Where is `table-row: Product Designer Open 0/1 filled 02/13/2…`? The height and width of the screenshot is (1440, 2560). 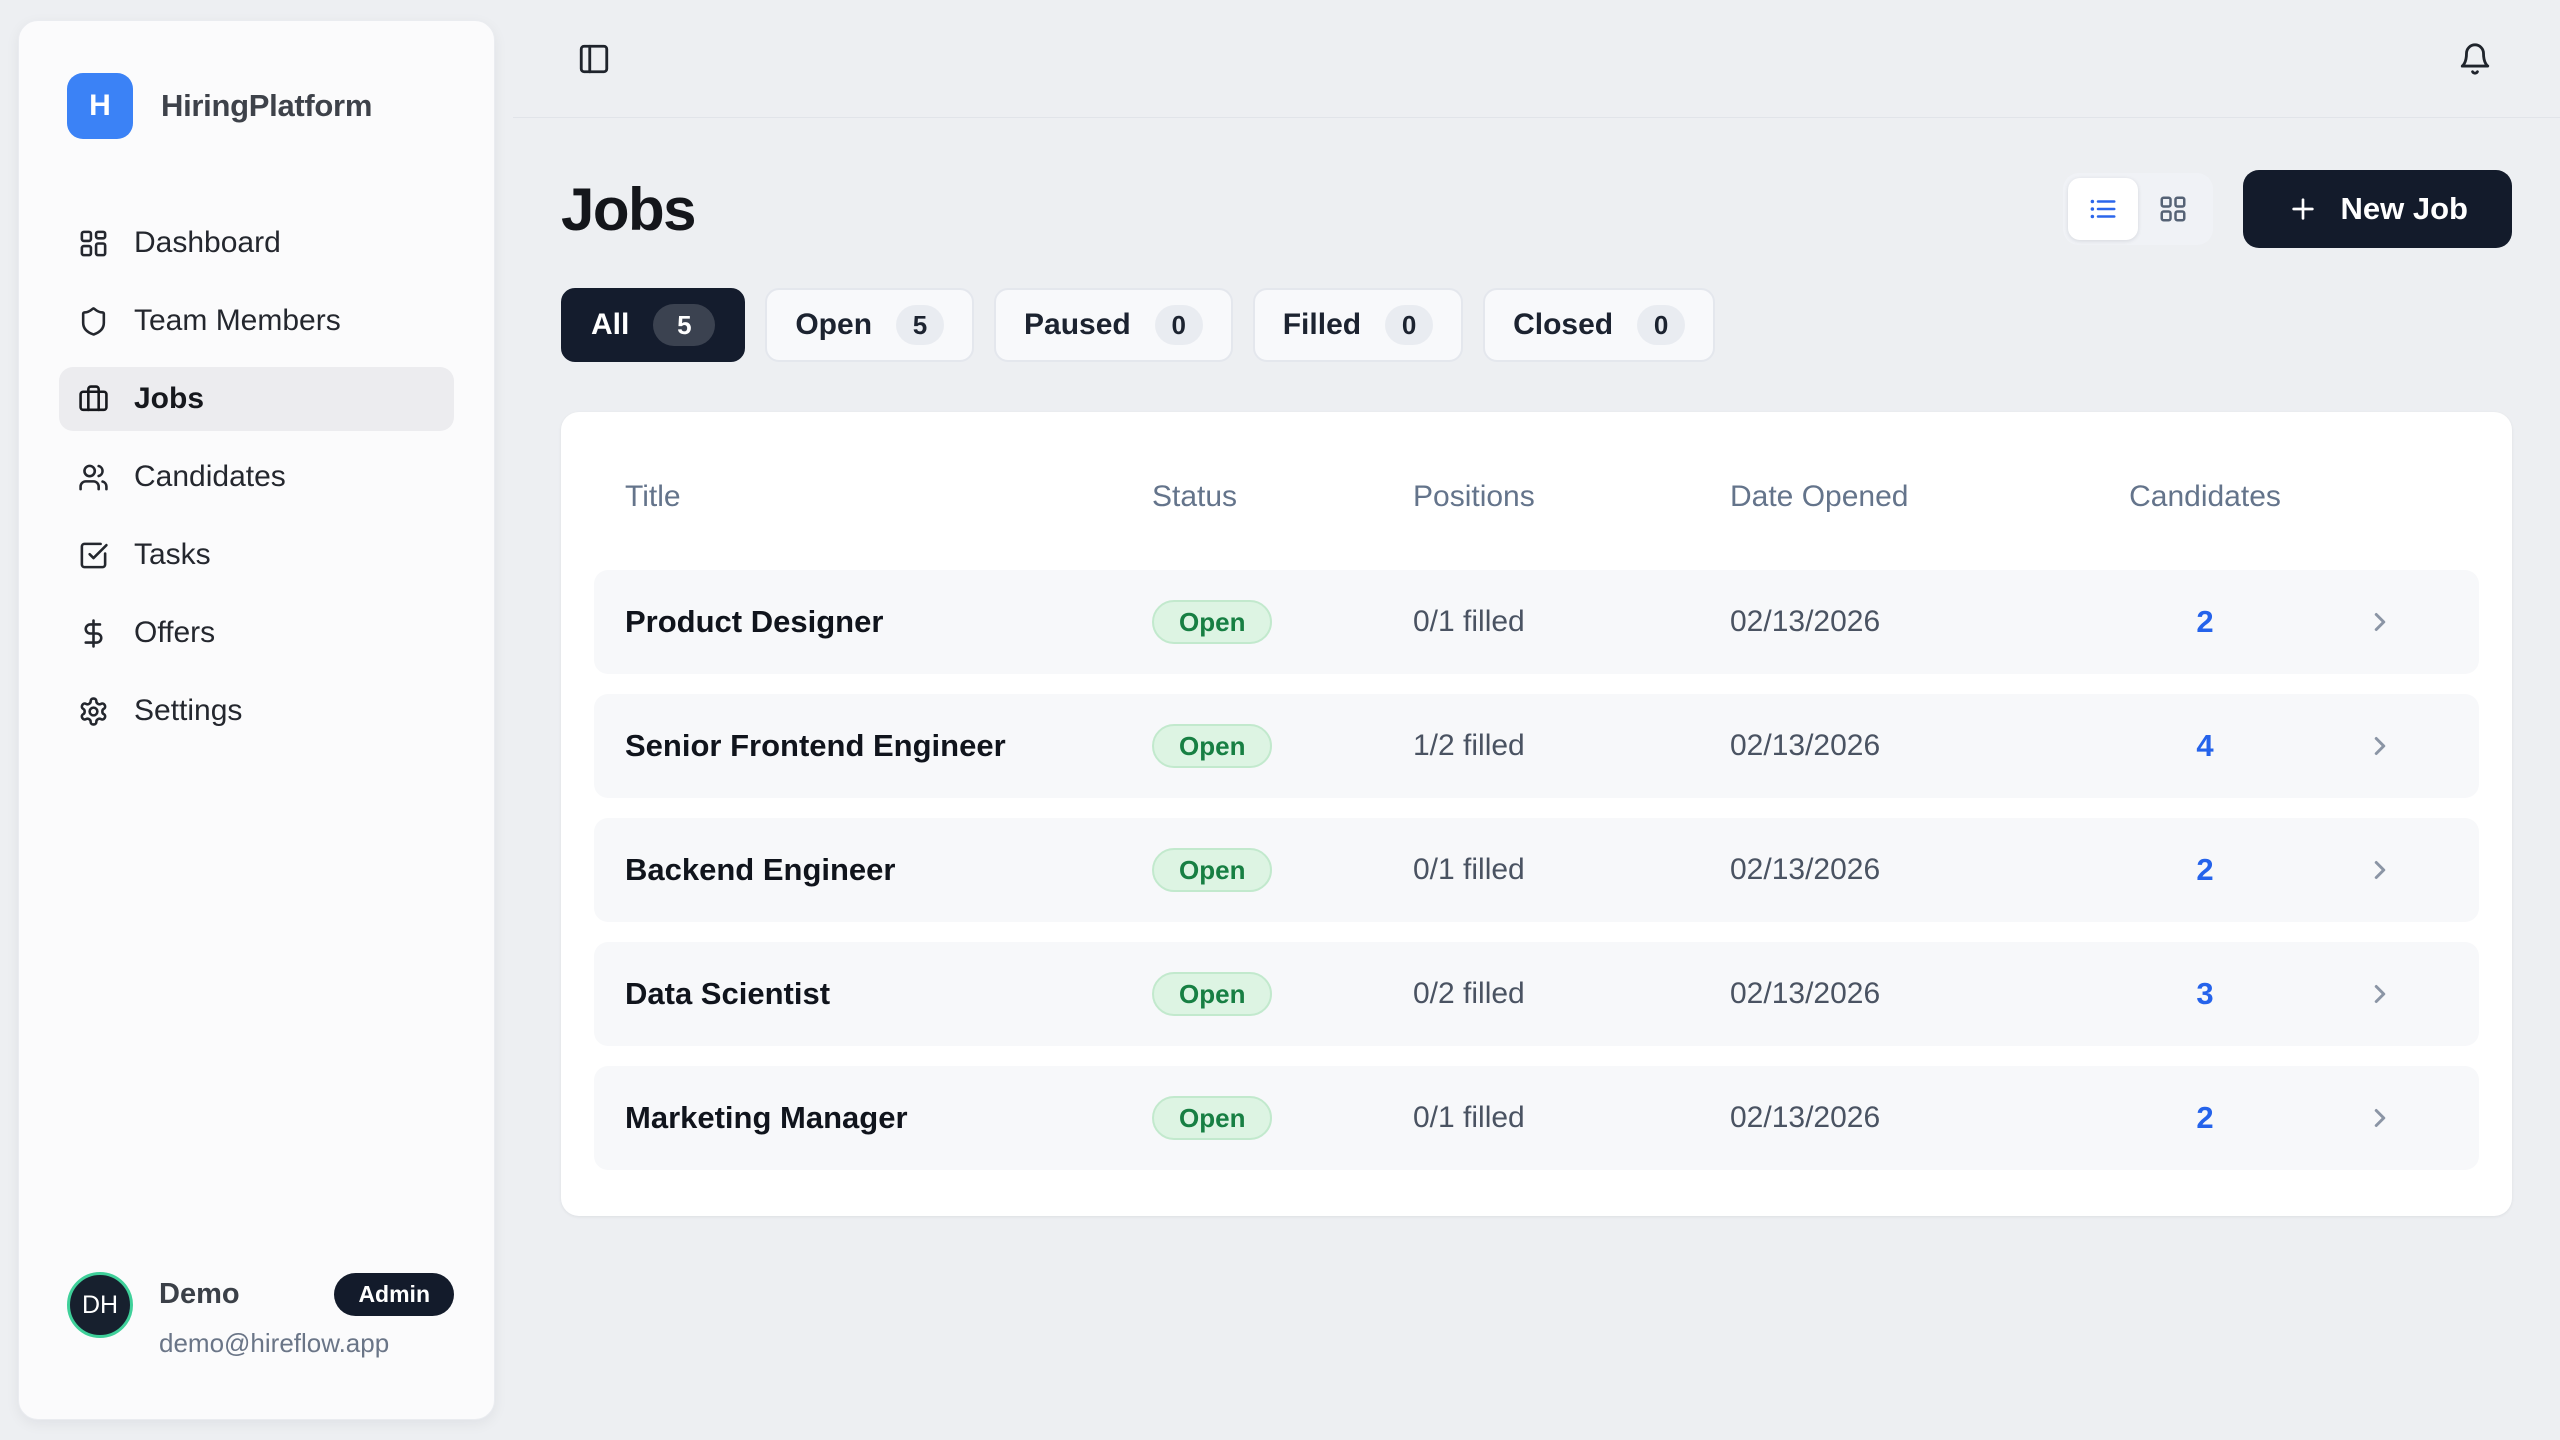 table-row: Product Designer Open 0/1 filled 02/13/2… is located at coordinates (1536, 622).